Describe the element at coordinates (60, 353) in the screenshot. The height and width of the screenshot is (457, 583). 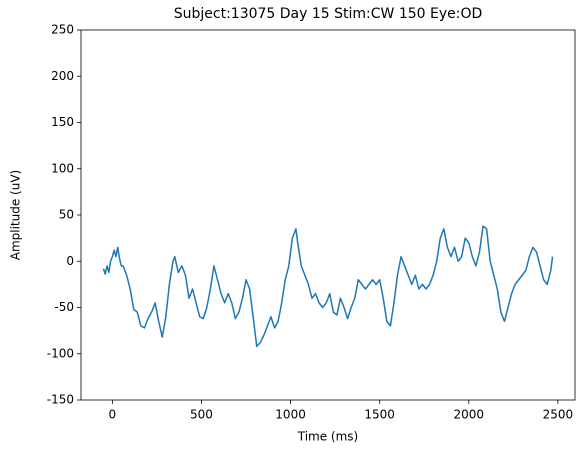
I see `y-tick-label: -100` at that location.